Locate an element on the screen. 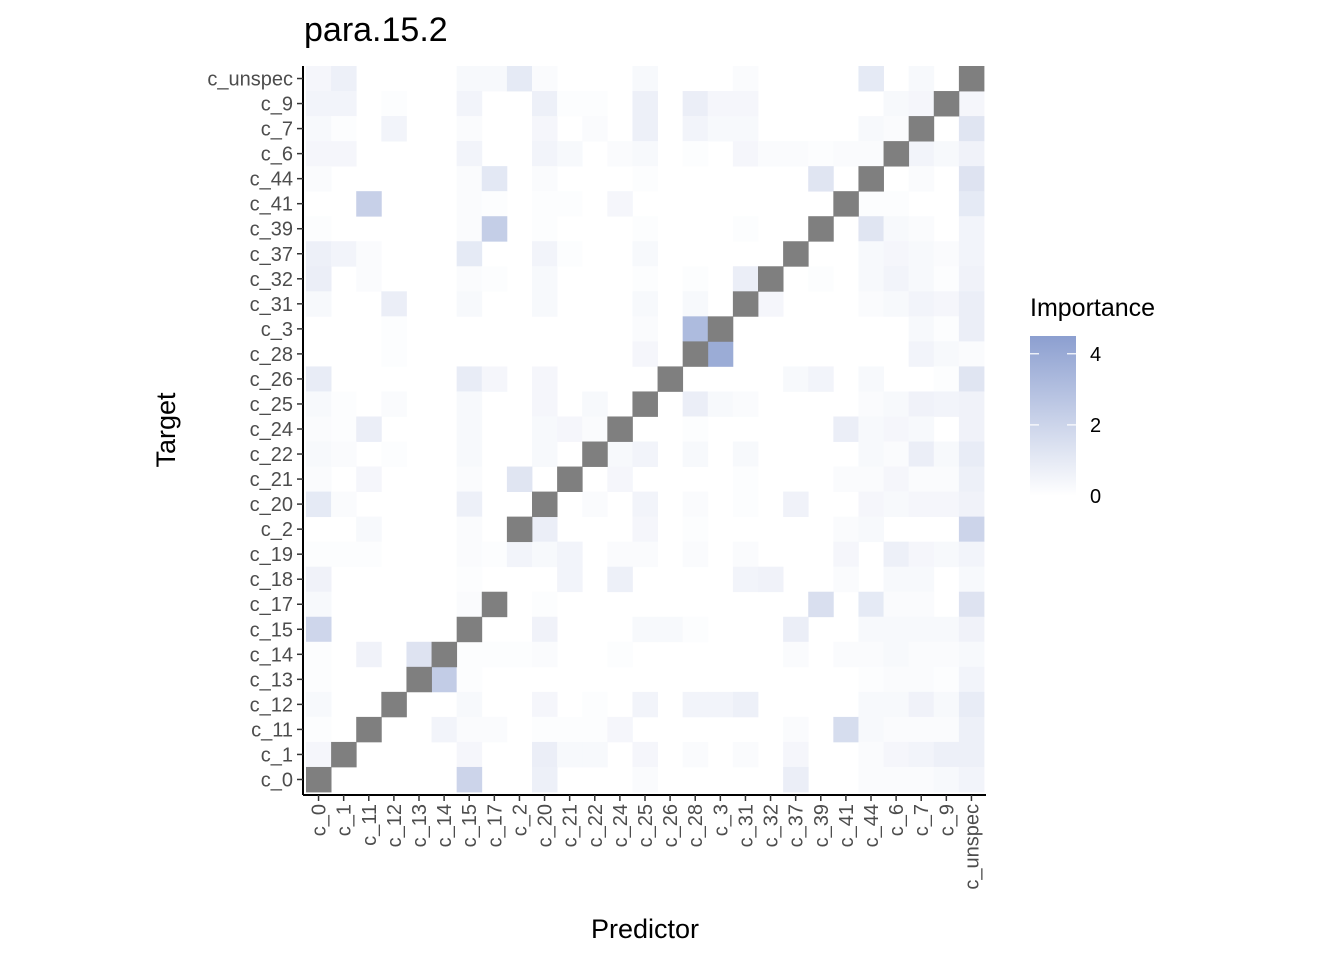 The width and height of the screenshot is (1344, 960). y-tick-label: c_17 is located at coordinates (271, 605).